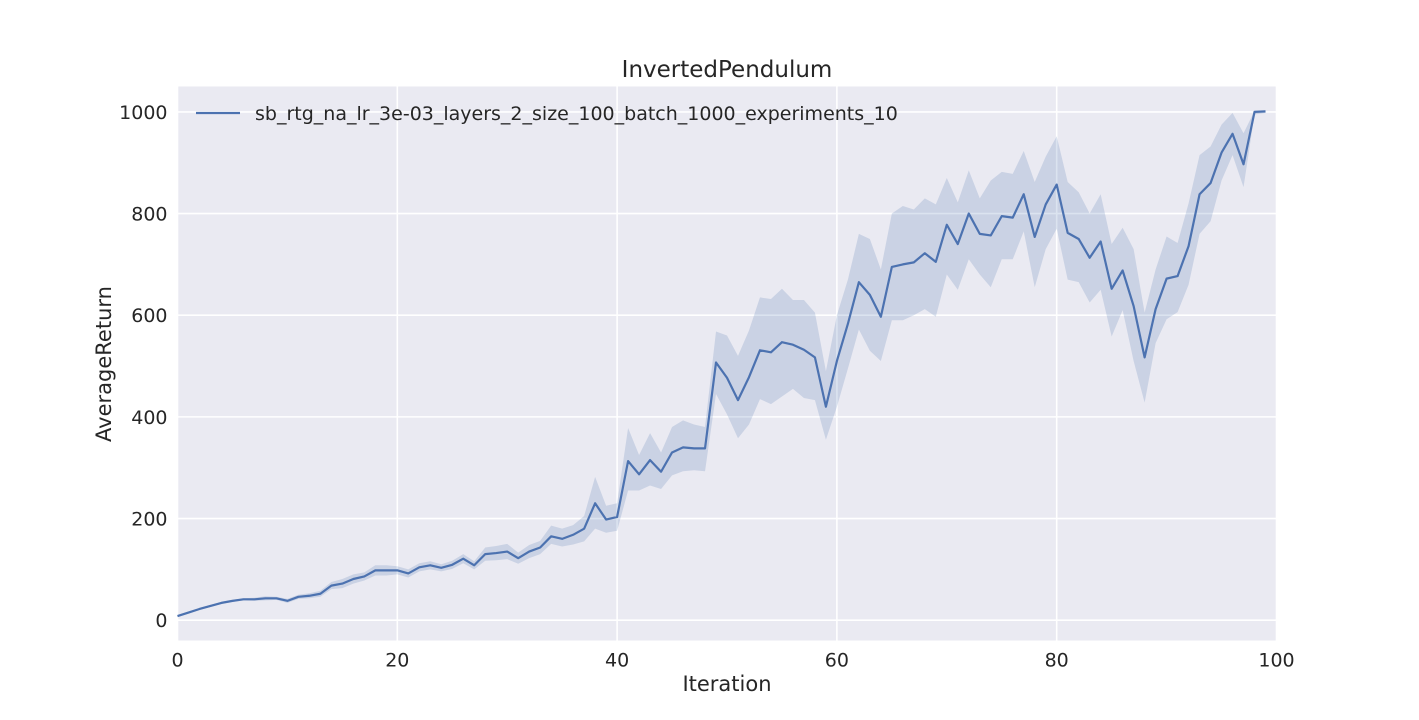  Describe the element at coordinates (1276, 661) in the screenshot. I see `x-tick-label: 100` at that location.